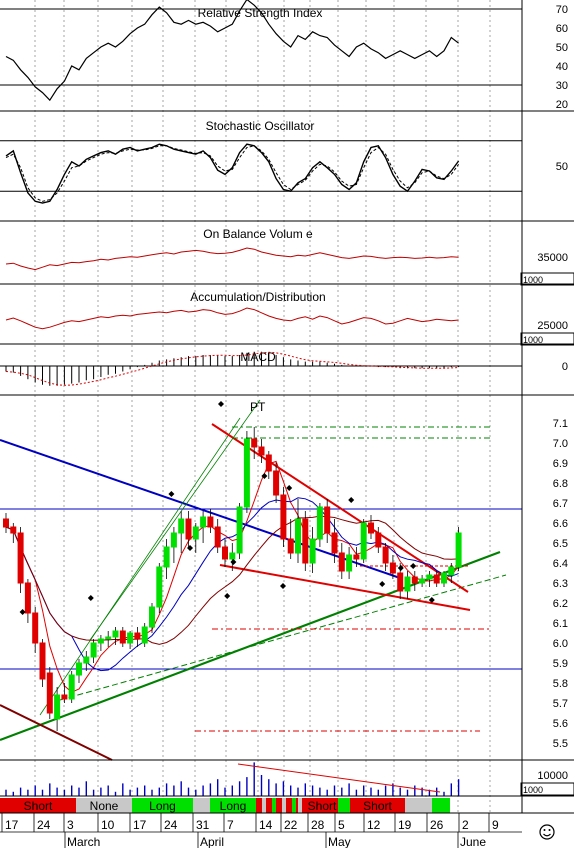 The image size is (574, 848). Describe the element at coordinates (562, 105) in the screenshot. I see `rsi-tick-5: 20` at that location.